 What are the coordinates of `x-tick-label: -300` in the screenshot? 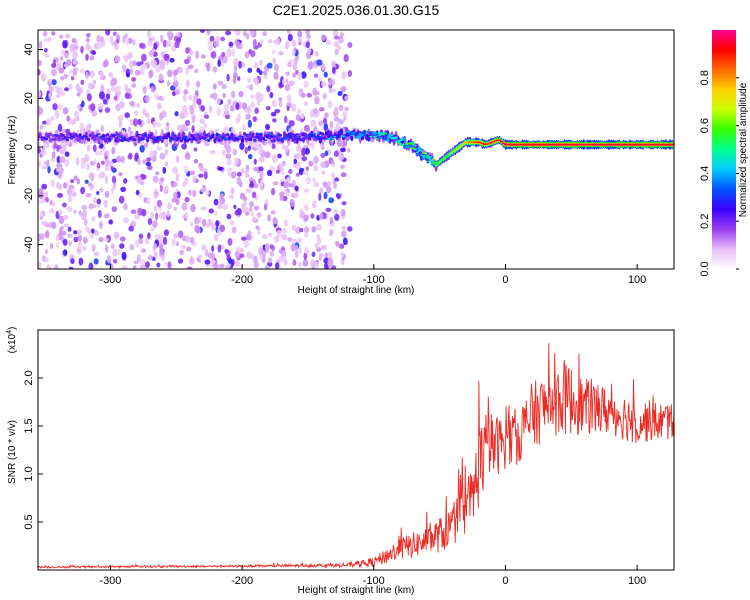 It's located at (110, 581).